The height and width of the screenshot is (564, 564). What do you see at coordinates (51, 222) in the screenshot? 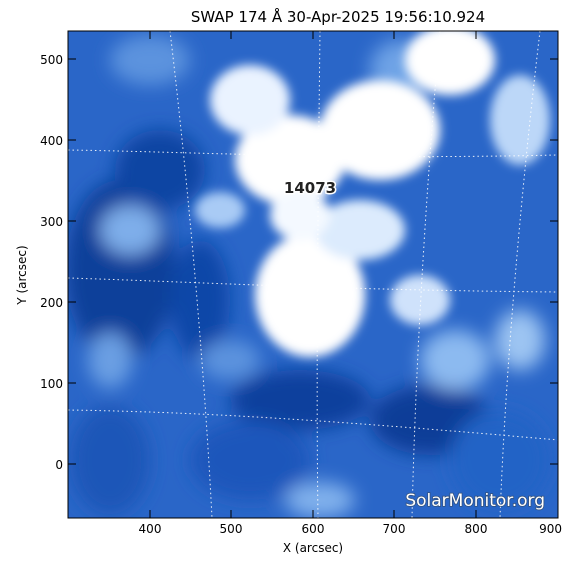
I see `y-tick-label: 300` at bounding box center [51, 222].